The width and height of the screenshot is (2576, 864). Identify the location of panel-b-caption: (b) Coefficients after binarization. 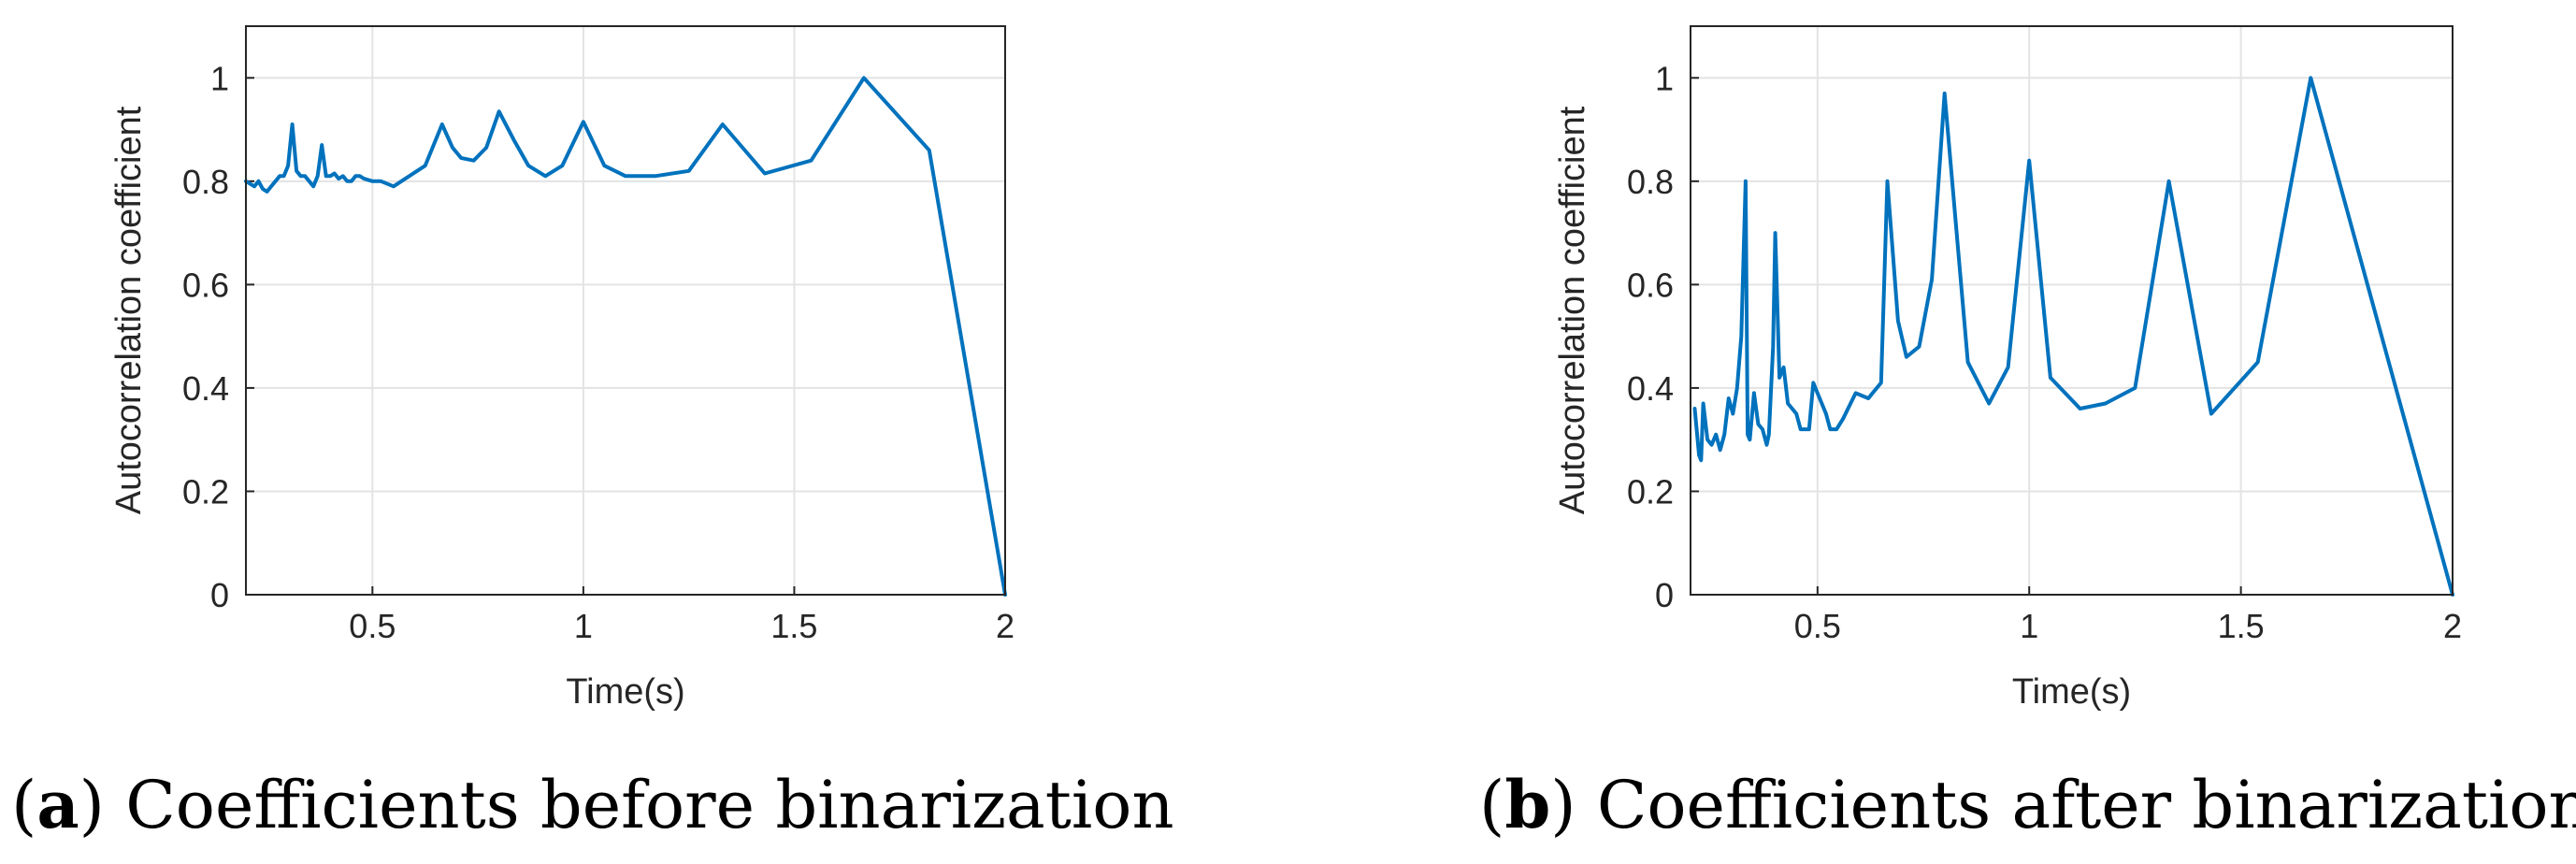
(2027, 804).